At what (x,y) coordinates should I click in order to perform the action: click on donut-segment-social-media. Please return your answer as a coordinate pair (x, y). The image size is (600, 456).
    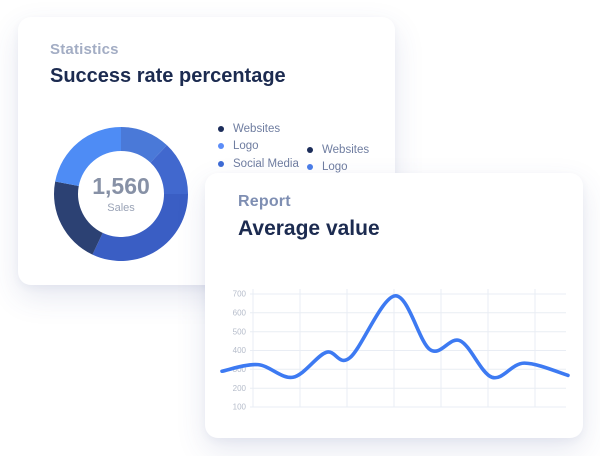
    Looking at the image, I should click on (144, 145).